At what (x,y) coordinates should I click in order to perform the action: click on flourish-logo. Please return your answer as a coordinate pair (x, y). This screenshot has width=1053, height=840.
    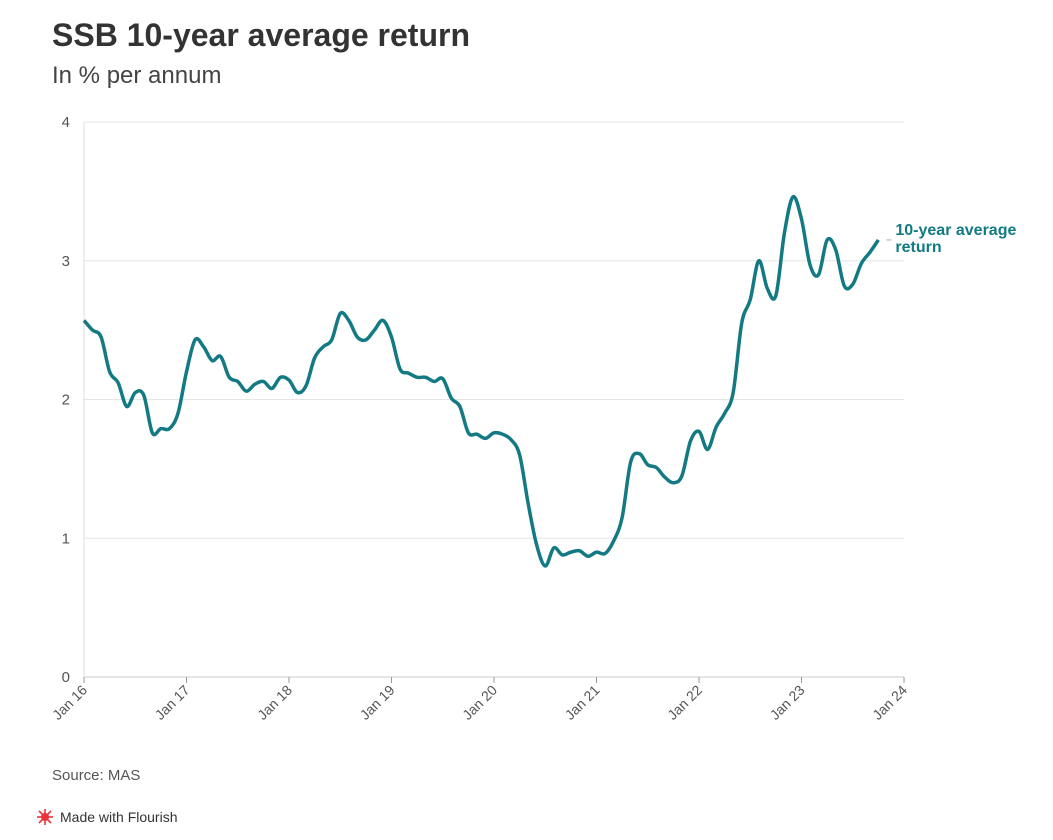
    Looking at the image, I should click on (45, 817).